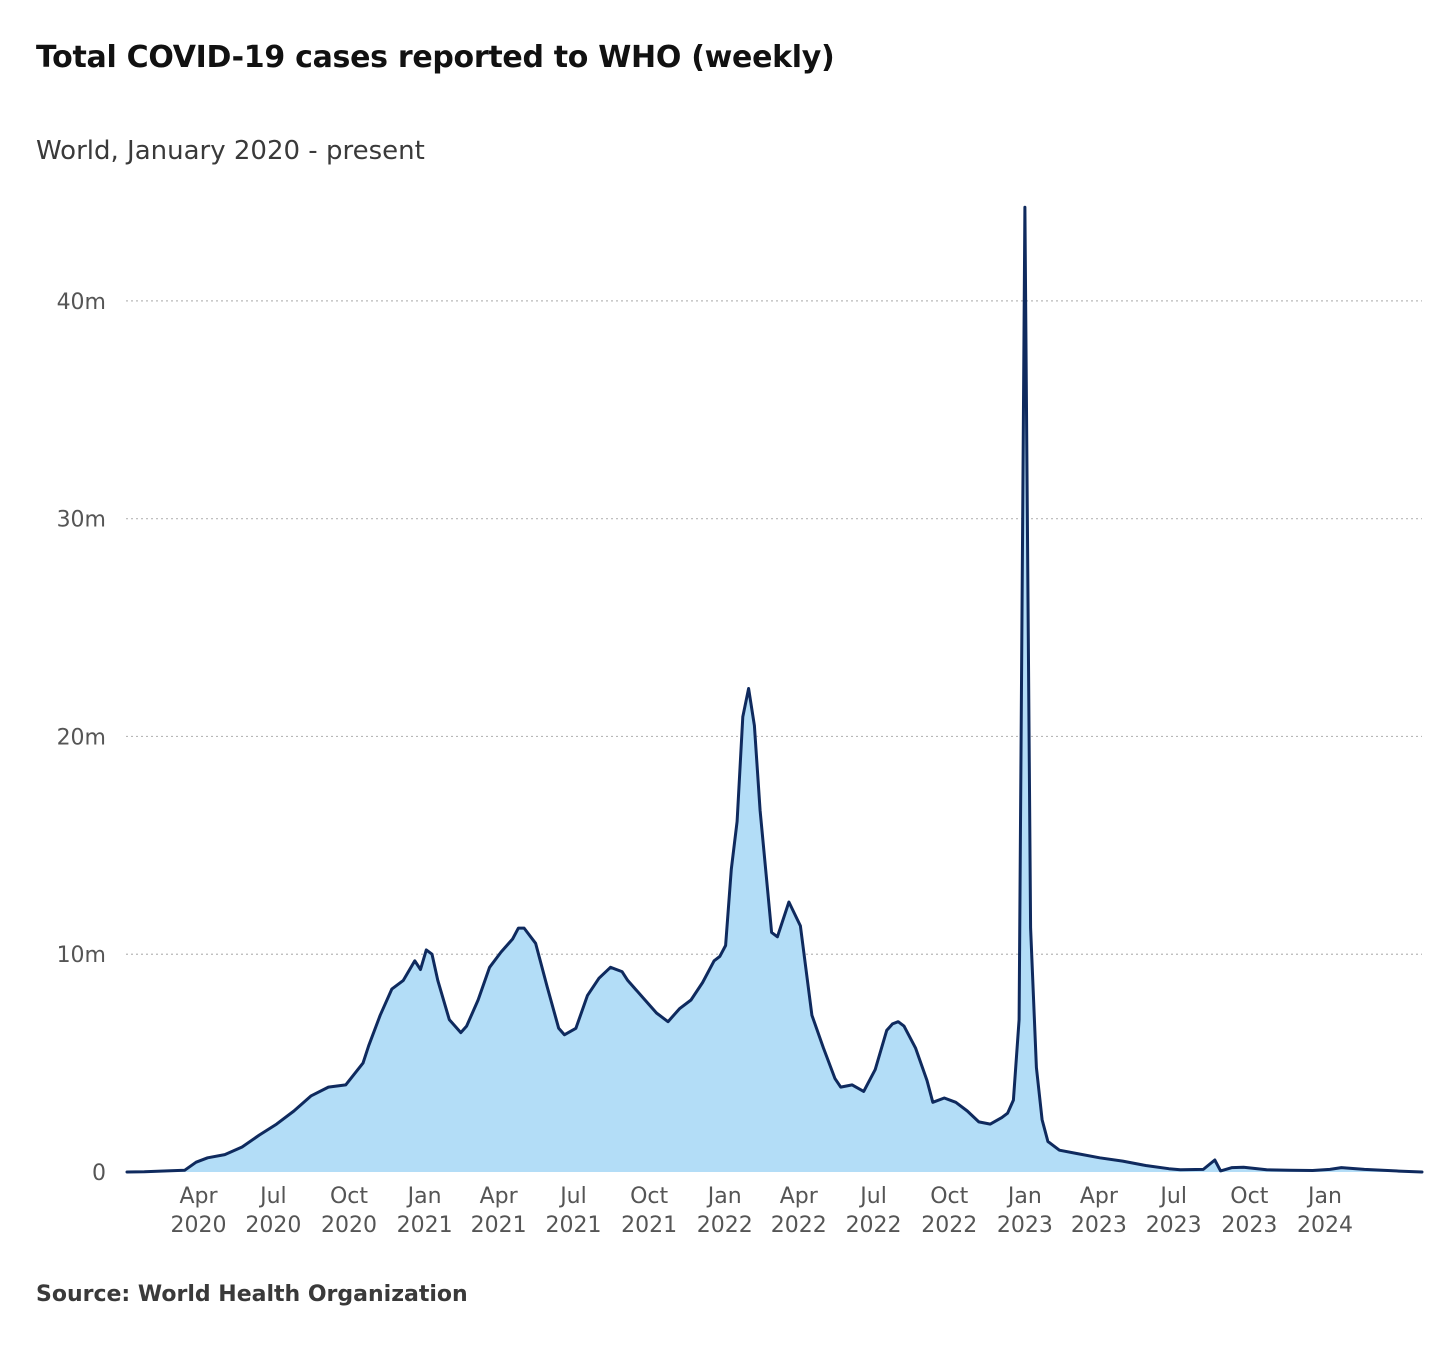 This screenshot has width=1456, height=1347. What do you see at coordinates (81, 302) in the screenshot?
I see `y-tick-label: 40m` at bounding box center [81, 302].